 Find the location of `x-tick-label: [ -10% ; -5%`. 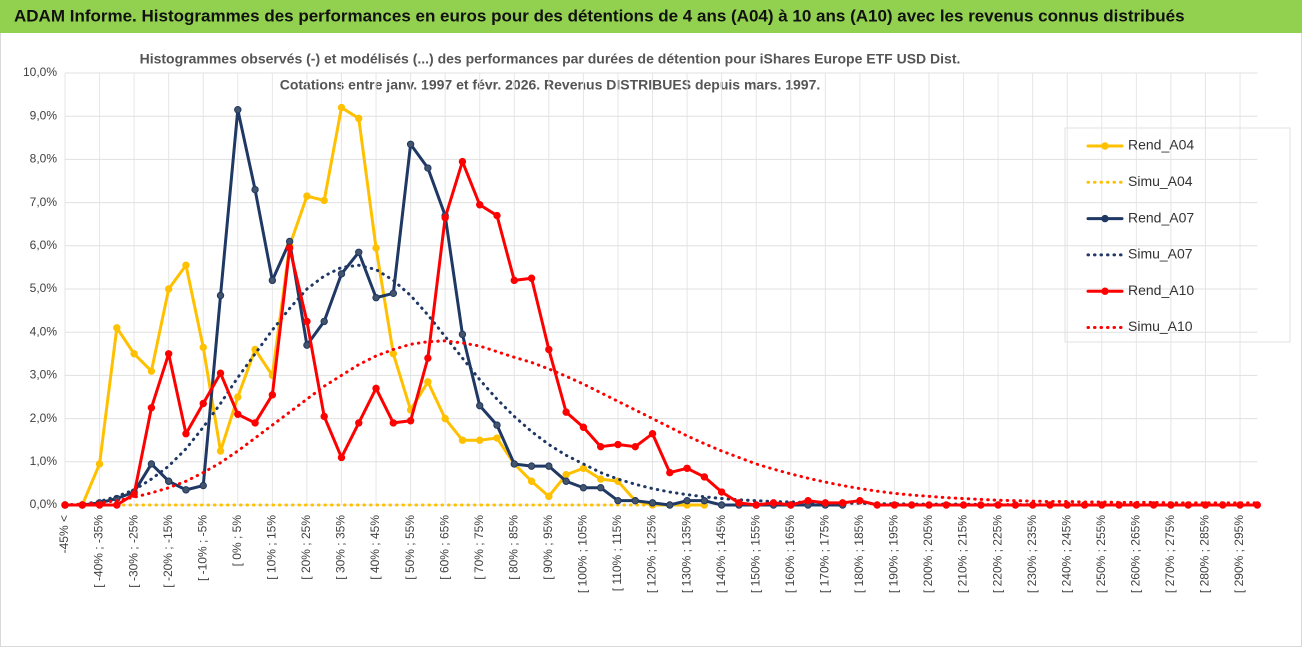

x-tick-label: [ -10% ; -5% is located at coordinates (202, 548).